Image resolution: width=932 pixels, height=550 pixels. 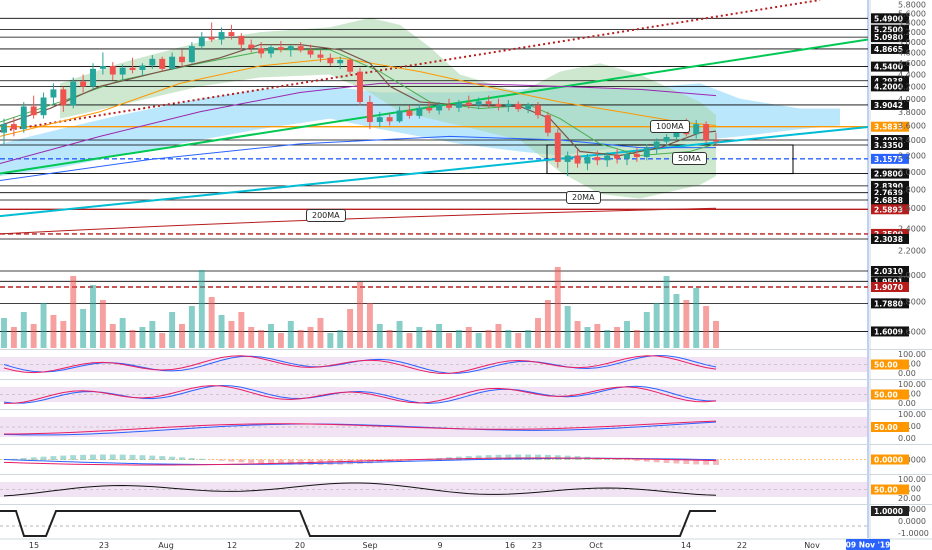 I want to click on level-tag-11: 3.1575, so click(x=888, y=159).